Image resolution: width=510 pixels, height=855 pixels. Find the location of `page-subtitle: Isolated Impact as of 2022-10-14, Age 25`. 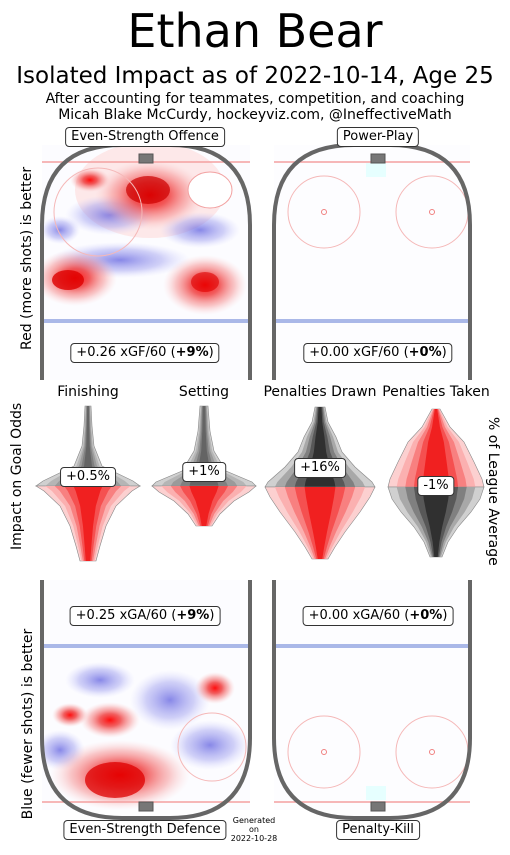

page-subtitle: Isolated Impact as of 2022-10-14, Age 25 is located at coordinates (255, 76).